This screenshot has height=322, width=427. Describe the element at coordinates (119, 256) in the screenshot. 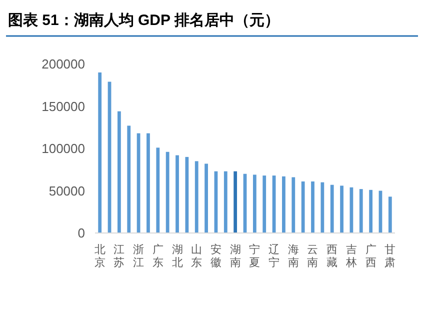

I see `x-tick-label: 江苏` at that location.